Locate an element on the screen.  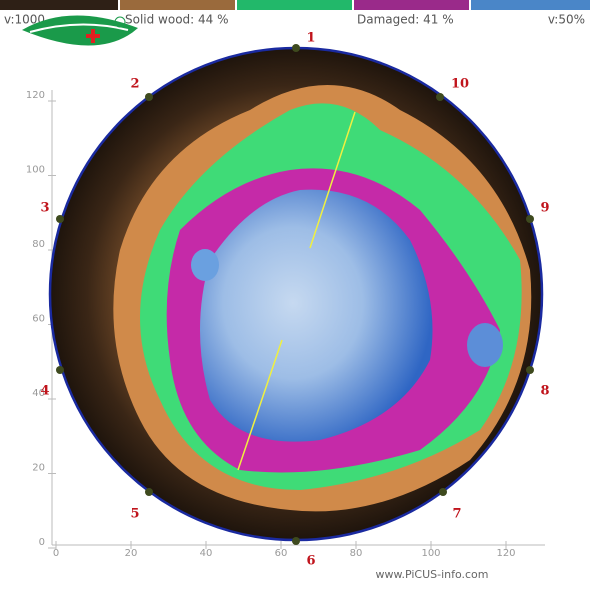
y-tick-label: 60 is located at coordinates (38, 319).